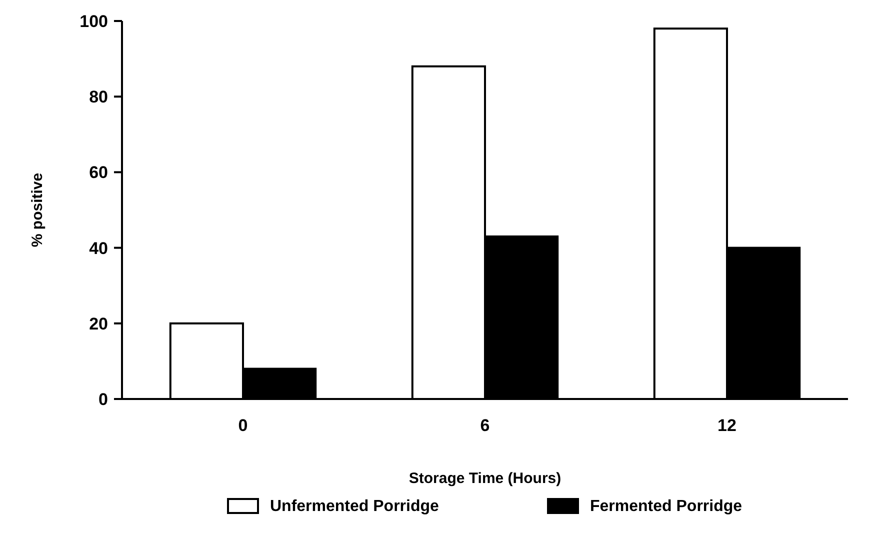  What do you see at coordinates (727, 425) in the screenshot?
I see `x-tick-label: 12` at bounding box center [727, 425].